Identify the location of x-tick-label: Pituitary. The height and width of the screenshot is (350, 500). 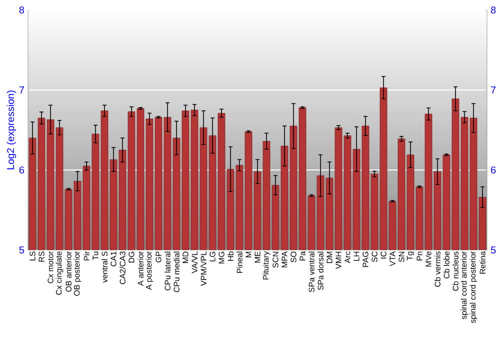
(266, 265).